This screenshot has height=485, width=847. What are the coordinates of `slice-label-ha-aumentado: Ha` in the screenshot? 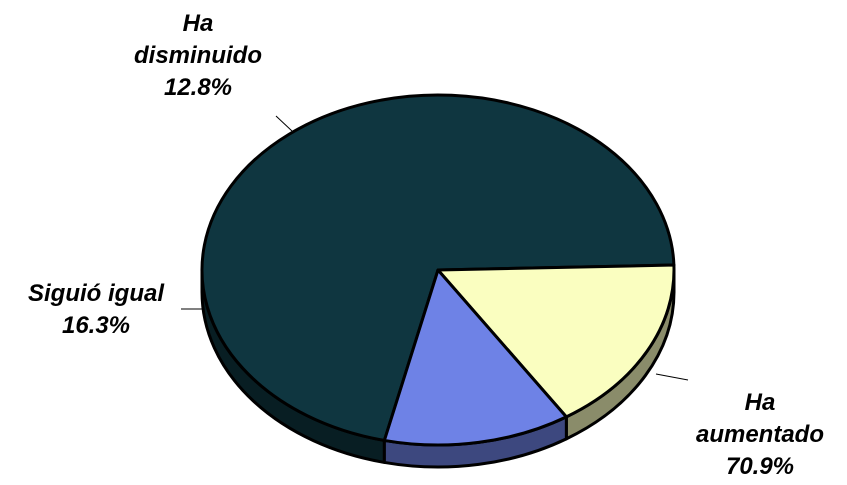 It's located at (760, 402).